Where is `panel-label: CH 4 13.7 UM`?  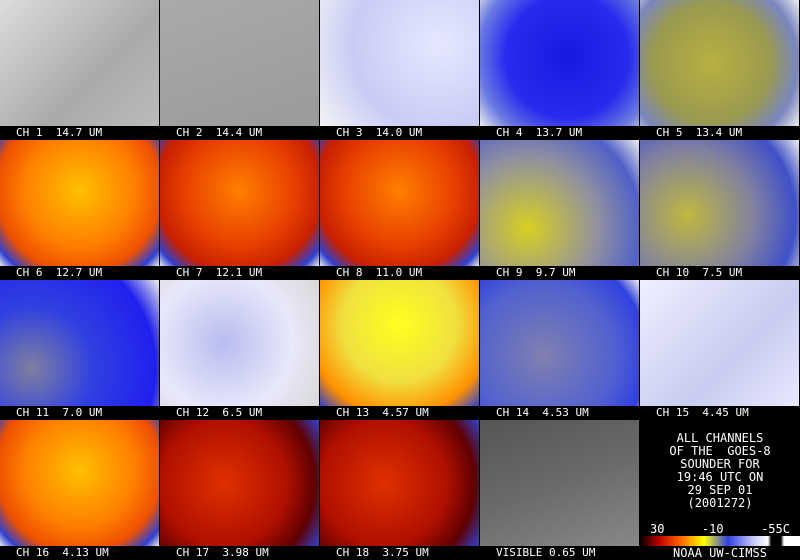
panel-label: CH 4 13.7 UM is located at coordinates (539, 132).